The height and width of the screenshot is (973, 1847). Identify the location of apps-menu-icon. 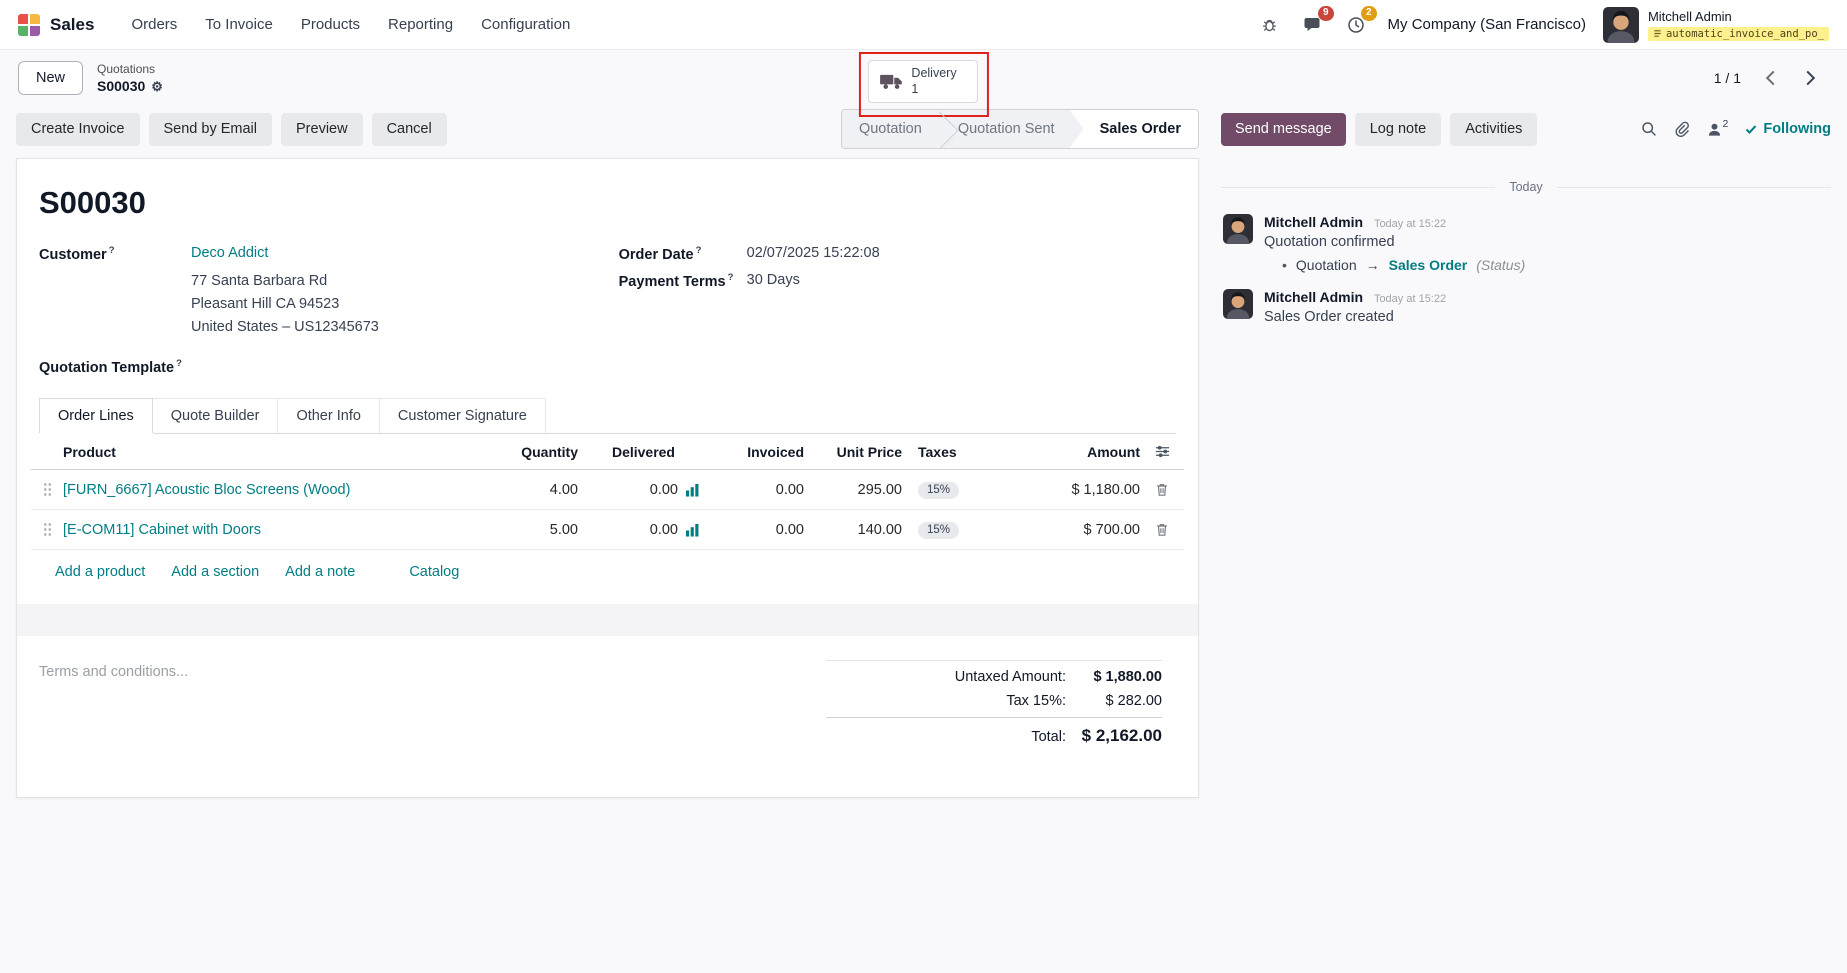
(29, 24).